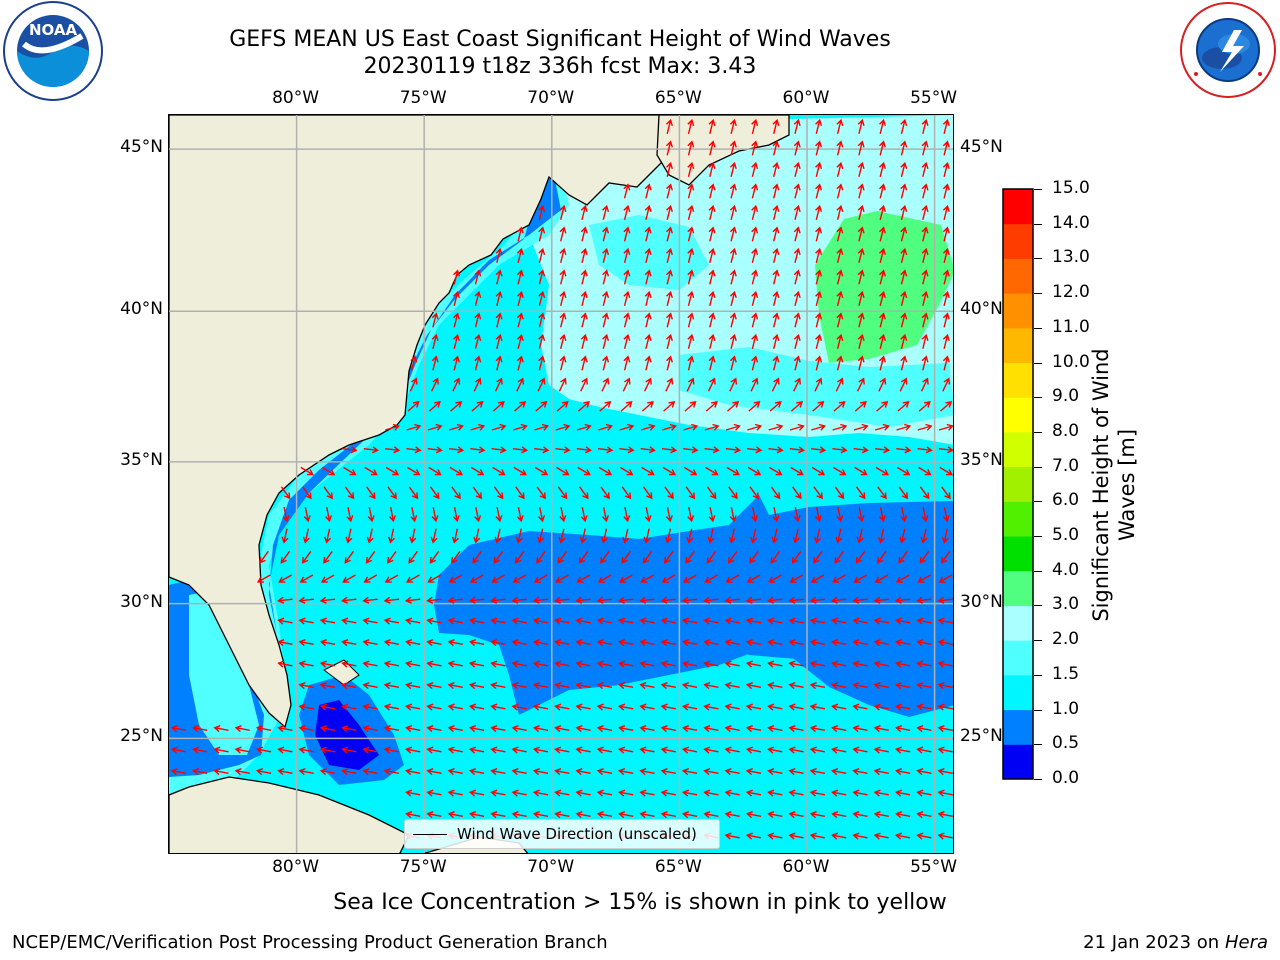 The height and width of the screenshot is (960, 1280). Describe the element at coordinates (1228, 50) in the screenshot. I see `nws-logo-icon` at that location.